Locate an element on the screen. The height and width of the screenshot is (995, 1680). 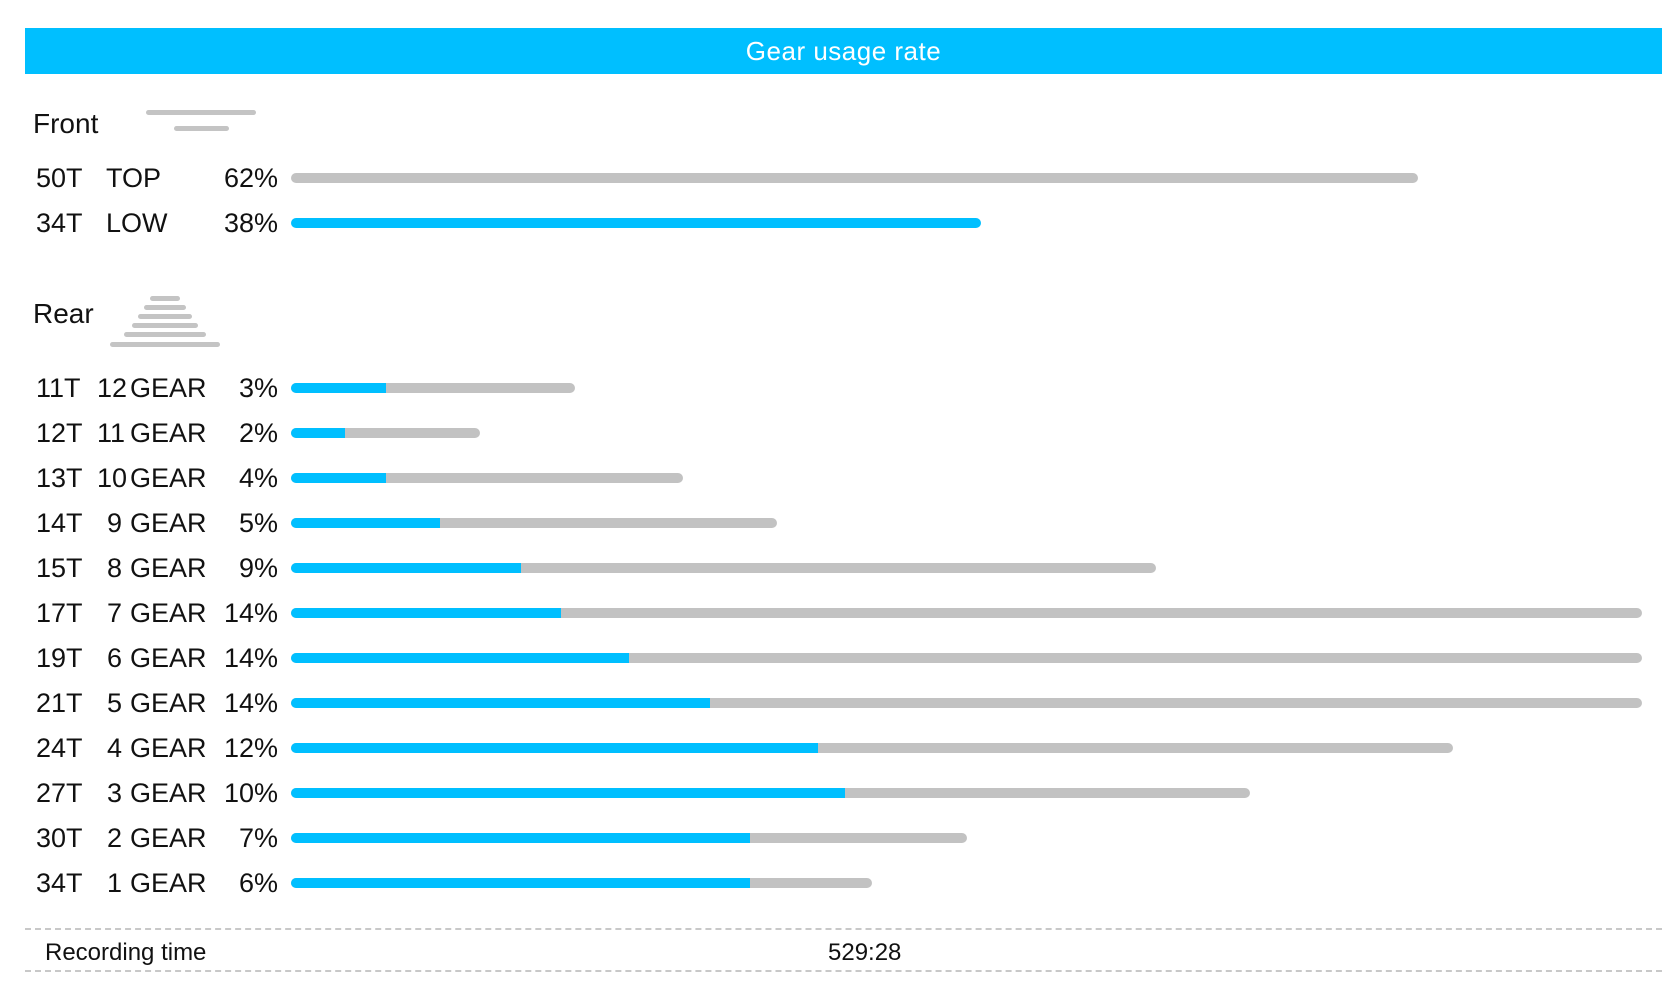
gear-number: 7 is located at coordinates (114, 613).